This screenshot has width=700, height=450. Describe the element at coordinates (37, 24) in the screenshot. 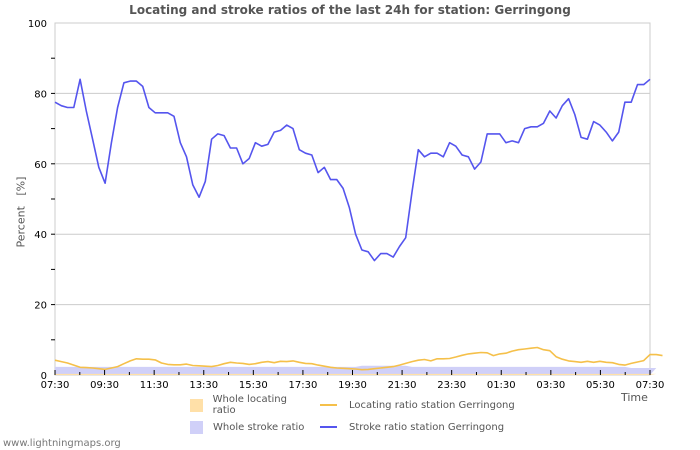

I see `y-tick-label: 100` at that location.